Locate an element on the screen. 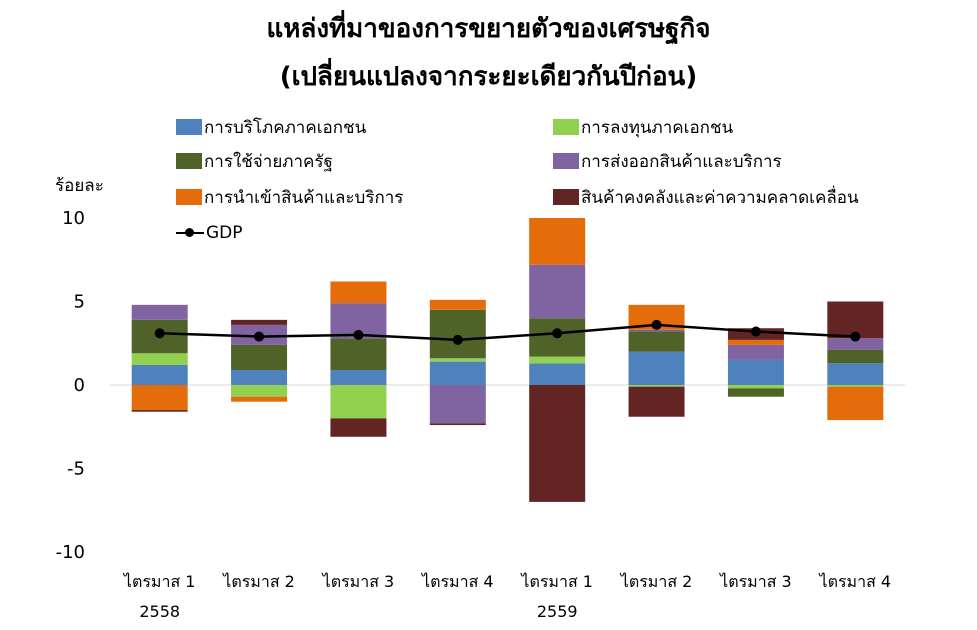 The height and width of the screenshot is (630, 977). legend-item-inventory: สินค้าคงคลังและค่าความคลาดเคลื่อน is located at coordinates (706, 197).